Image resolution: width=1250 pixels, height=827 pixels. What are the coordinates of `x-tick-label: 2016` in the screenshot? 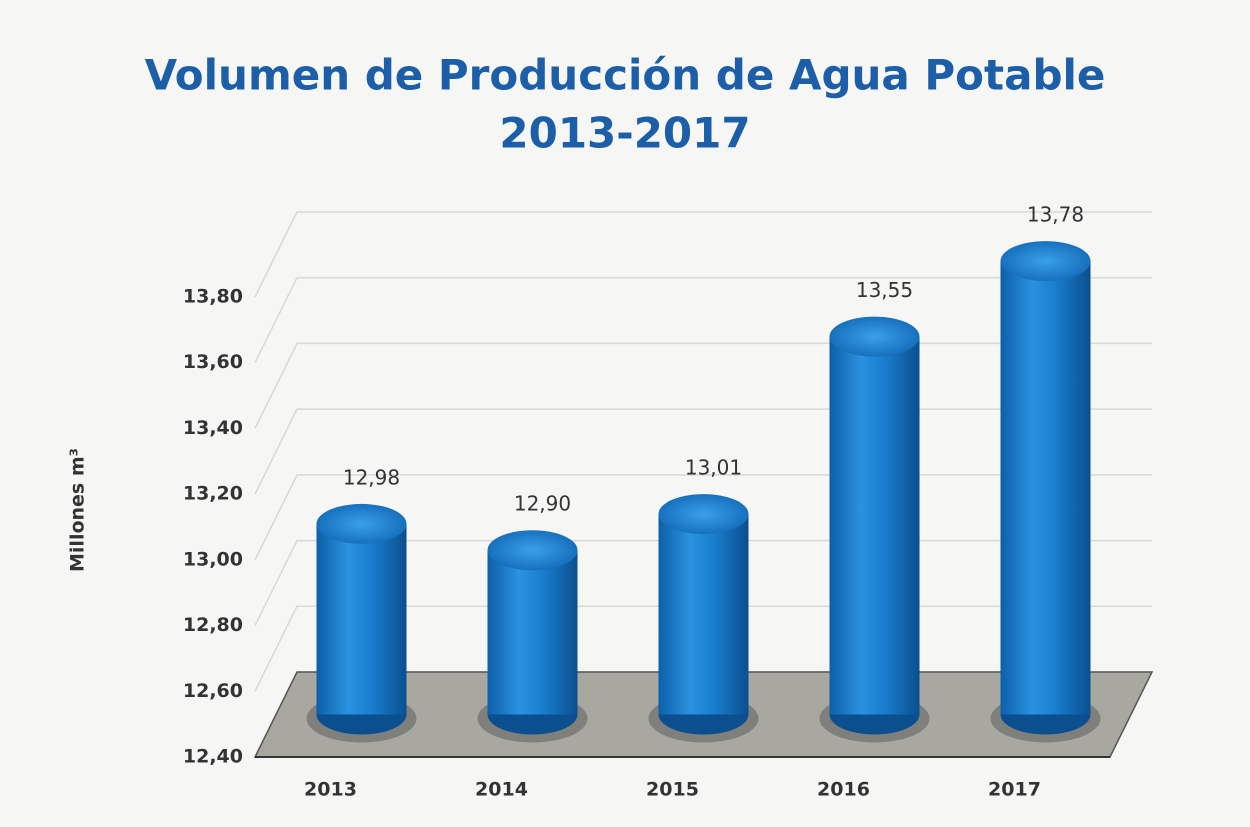 It's located at (843, 790).